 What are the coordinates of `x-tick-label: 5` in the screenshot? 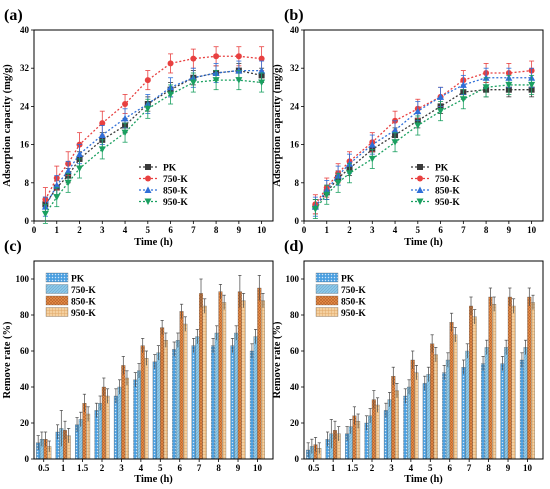 It's located at (430, 468).